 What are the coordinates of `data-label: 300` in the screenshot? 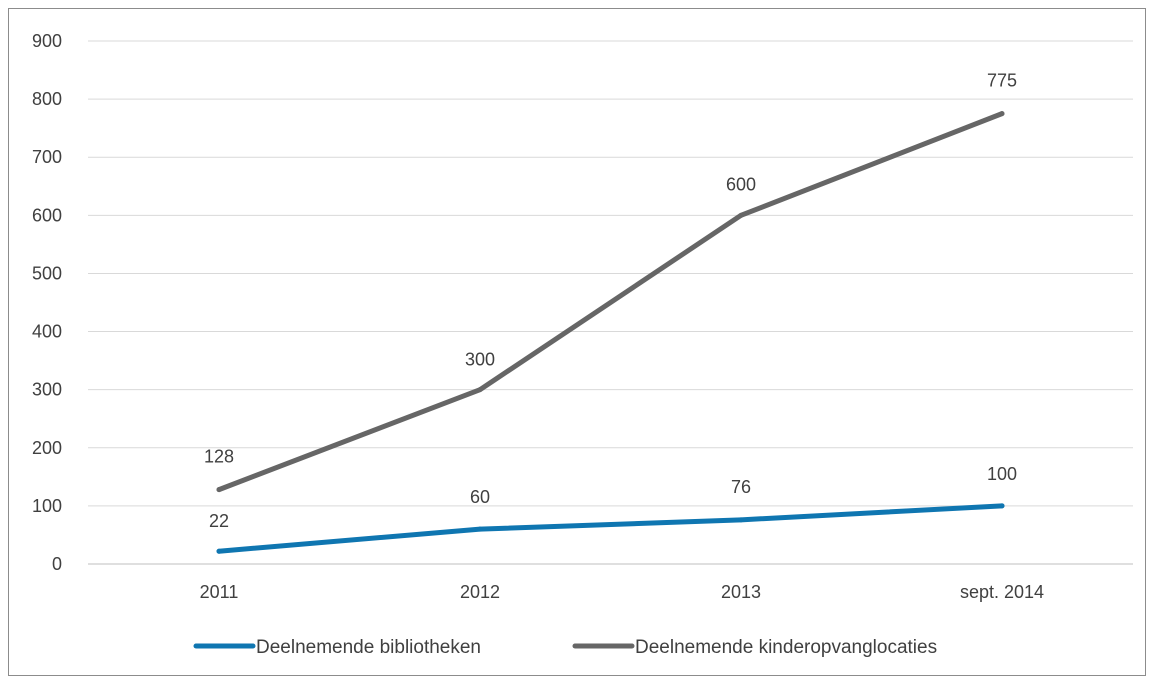 It's located at (480, 360).